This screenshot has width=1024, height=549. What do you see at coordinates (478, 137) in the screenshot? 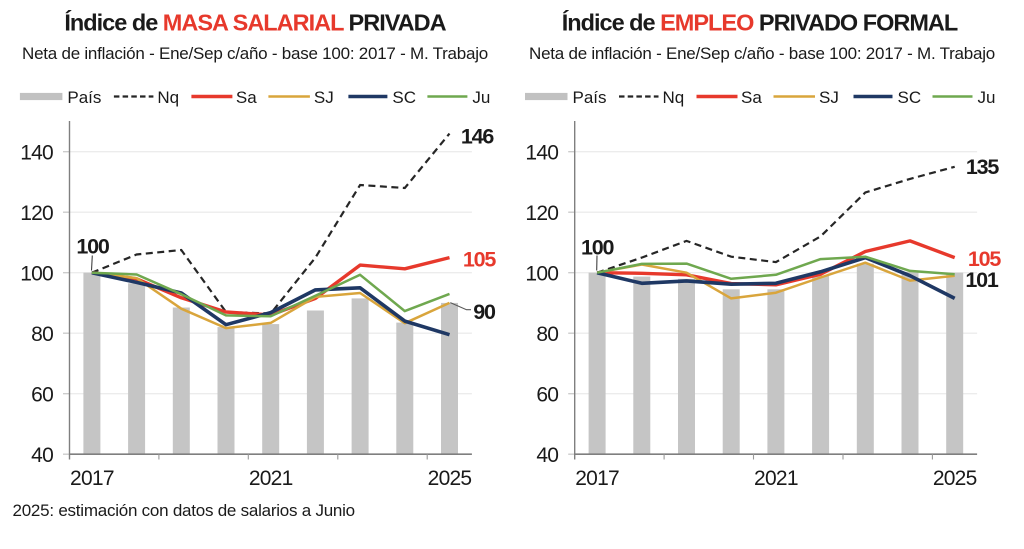
I see `svg-text: 146` at bounding box center [478, 137].